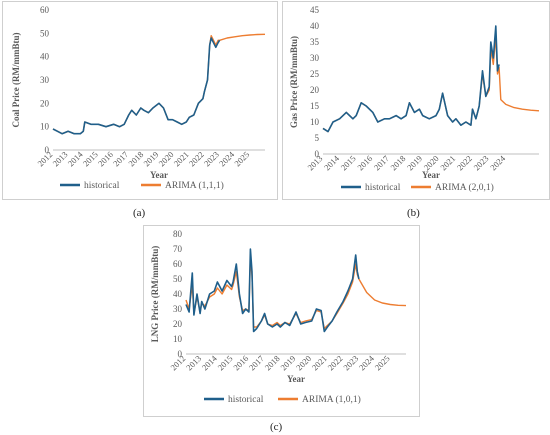 The image size is (550, 435). Describe the element at coordinates (287, 362) in the screenshot. I see `x-tick-label: 2019` at that location.